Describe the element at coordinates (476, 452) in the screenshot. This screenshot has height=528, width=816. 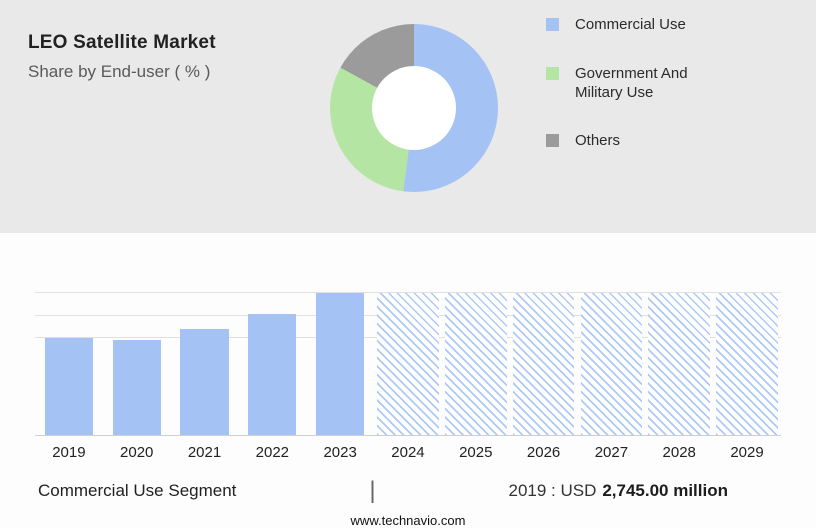
I see `x-axis-label-2025: 2025` at that location.